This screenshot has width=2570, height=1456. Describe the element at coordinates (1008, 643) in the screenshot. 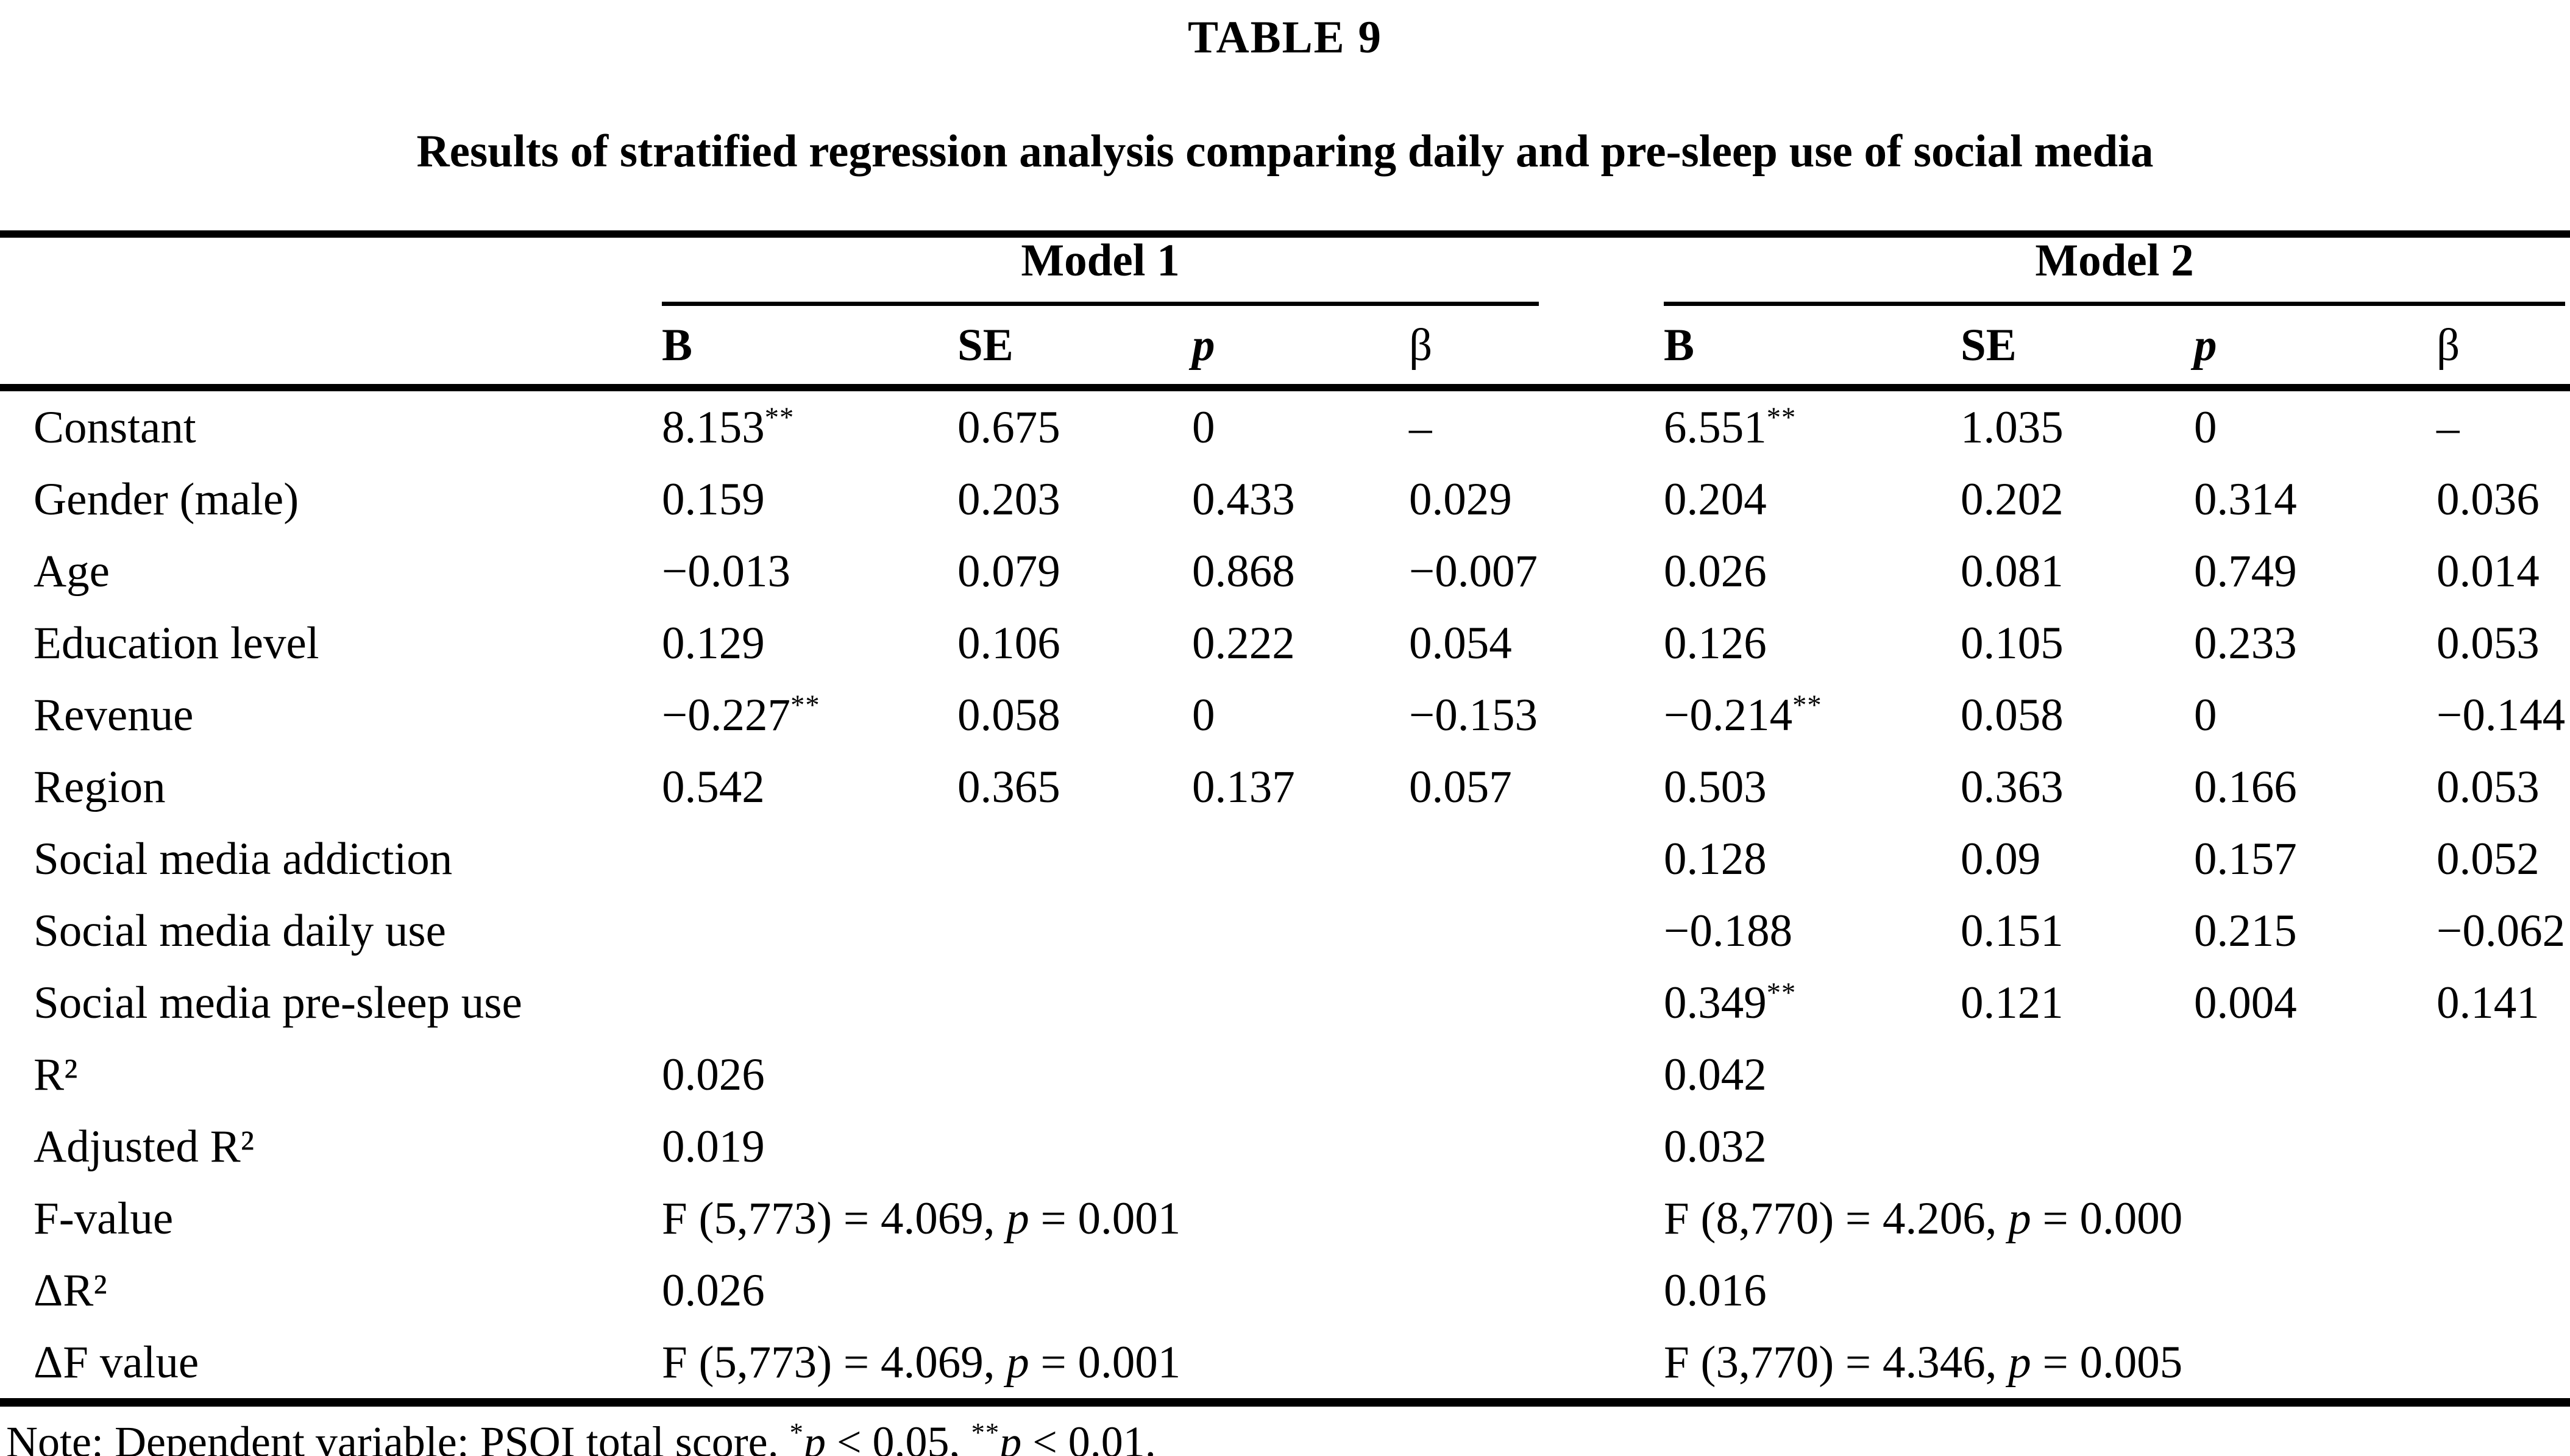

I see `cell-m1-SE: 0.106` at that location.